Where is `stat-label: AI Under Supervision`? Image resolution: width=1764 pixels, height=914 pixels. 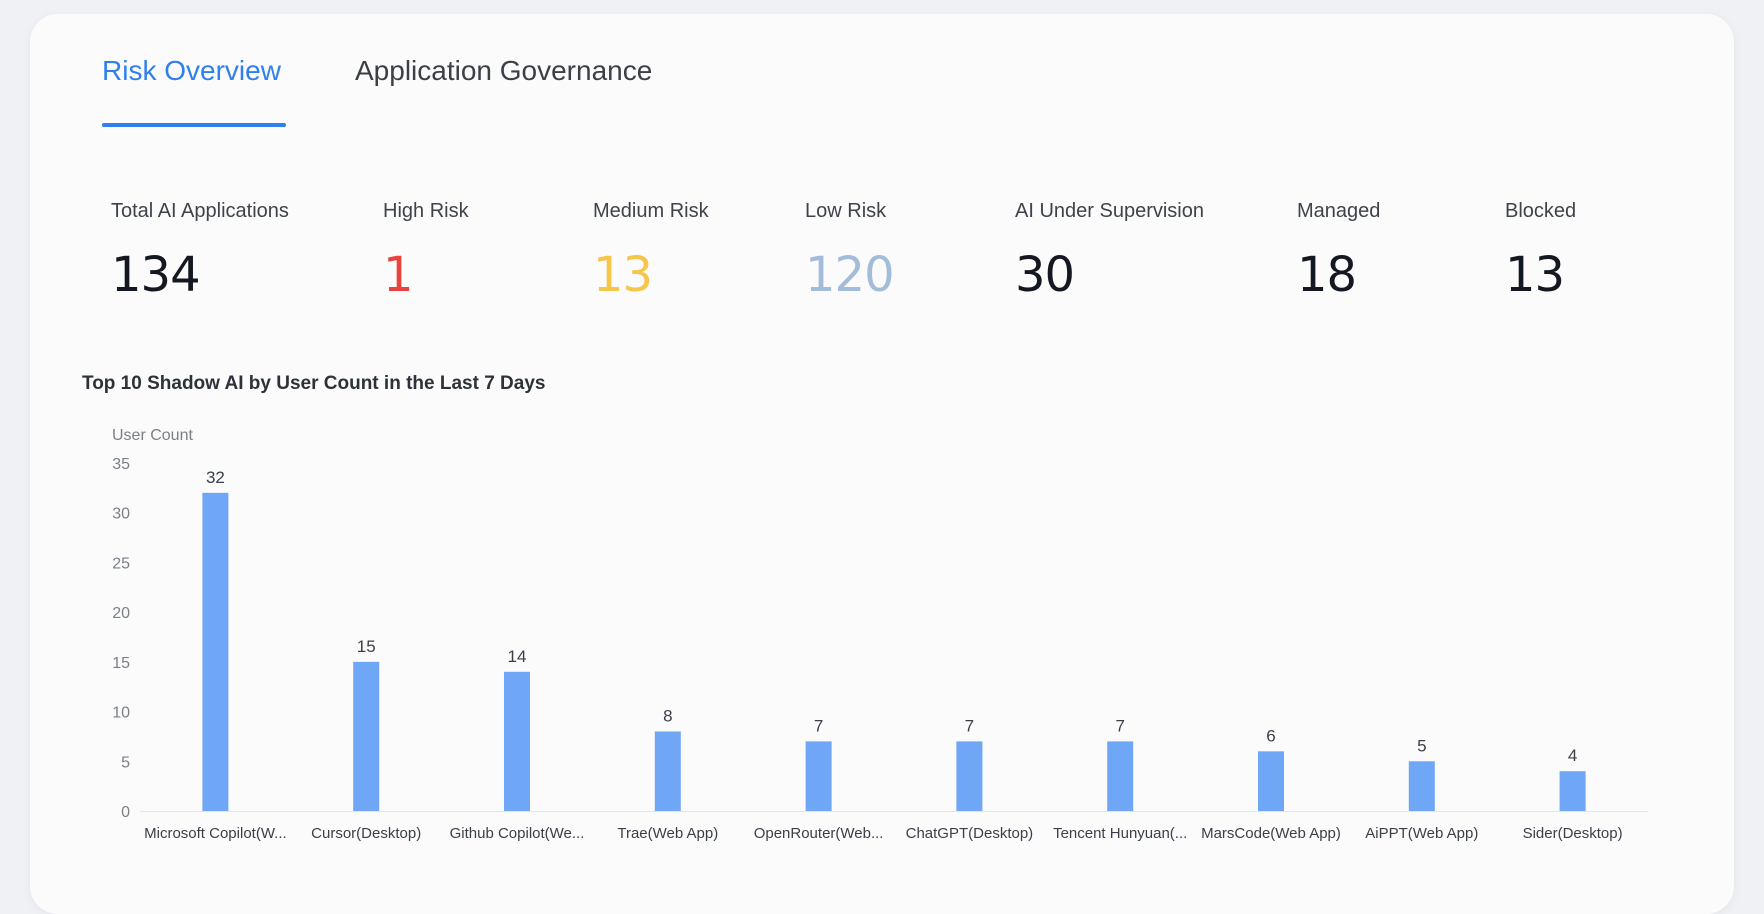 stat-label: AI Under Supervision is located at coordinates (1109, 211).